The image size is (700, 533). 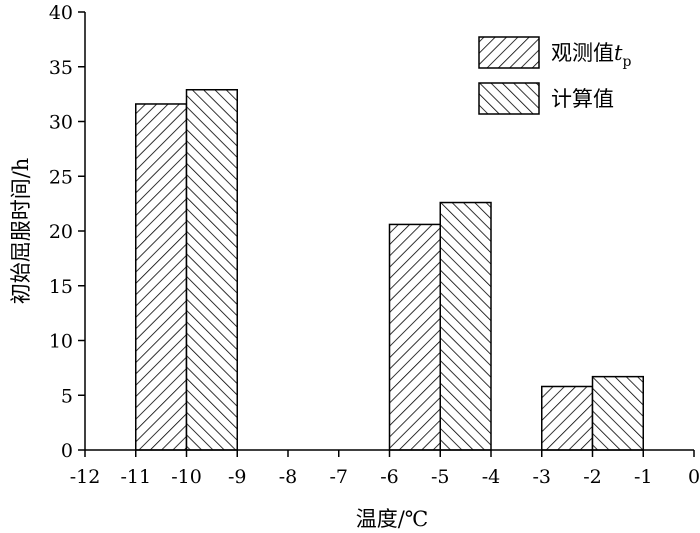 I want to click on x-tick-label: -10, so click(x=186, y=477).